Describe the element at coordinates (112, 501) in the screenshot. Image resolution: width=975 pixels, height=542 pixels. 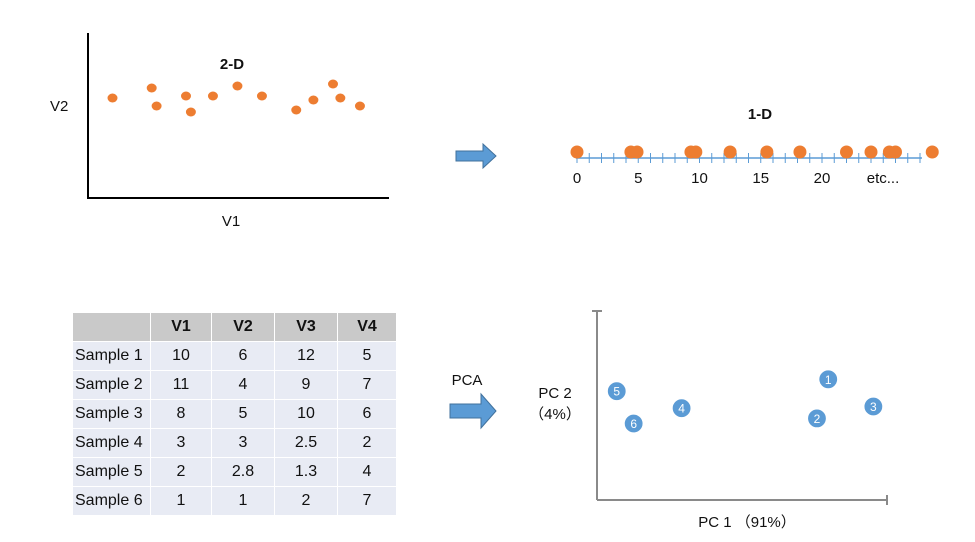
I see `table-row-label: Sample 6` at that location.